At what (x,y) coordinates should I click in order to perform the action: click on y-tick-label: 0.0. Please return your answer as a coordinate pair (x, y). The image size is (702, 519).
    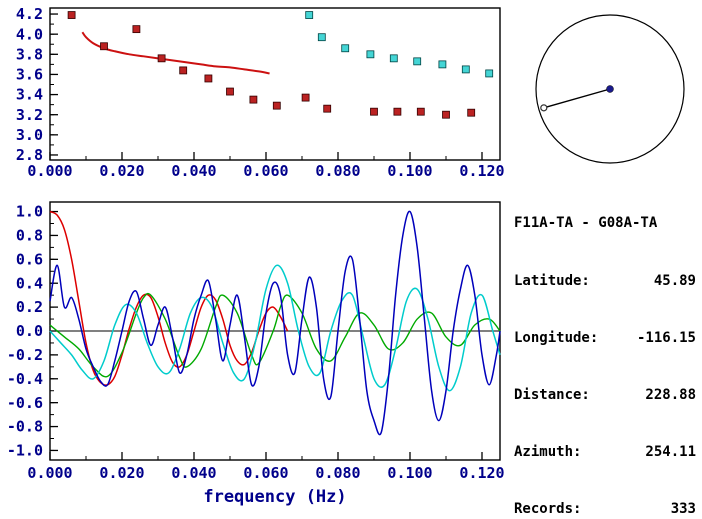
    Looking at the image, I should click on (29, 331).